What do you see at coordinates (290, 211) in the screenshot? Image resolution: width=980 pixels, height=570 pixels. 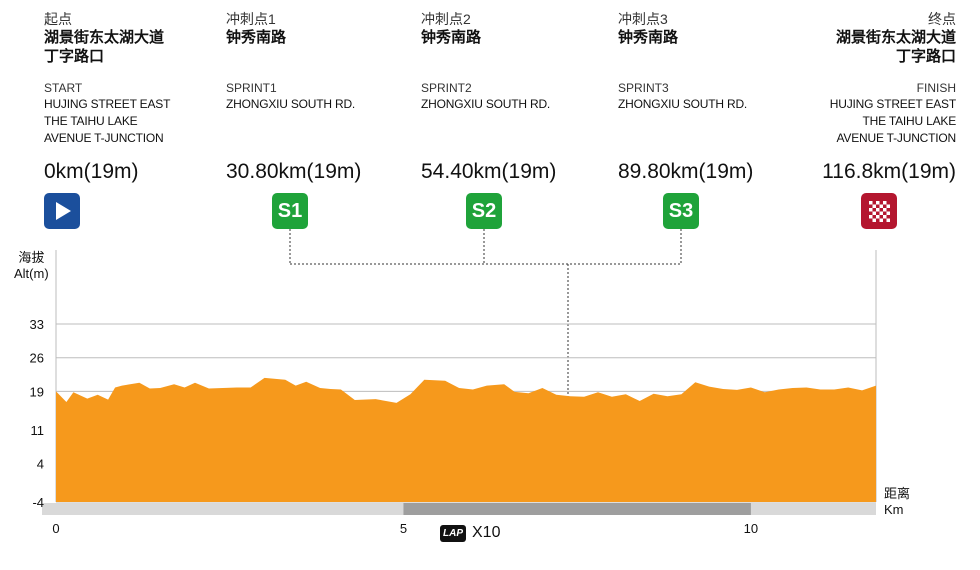 I see `sprint1-marker: S1` at bounding box center [290, 211].